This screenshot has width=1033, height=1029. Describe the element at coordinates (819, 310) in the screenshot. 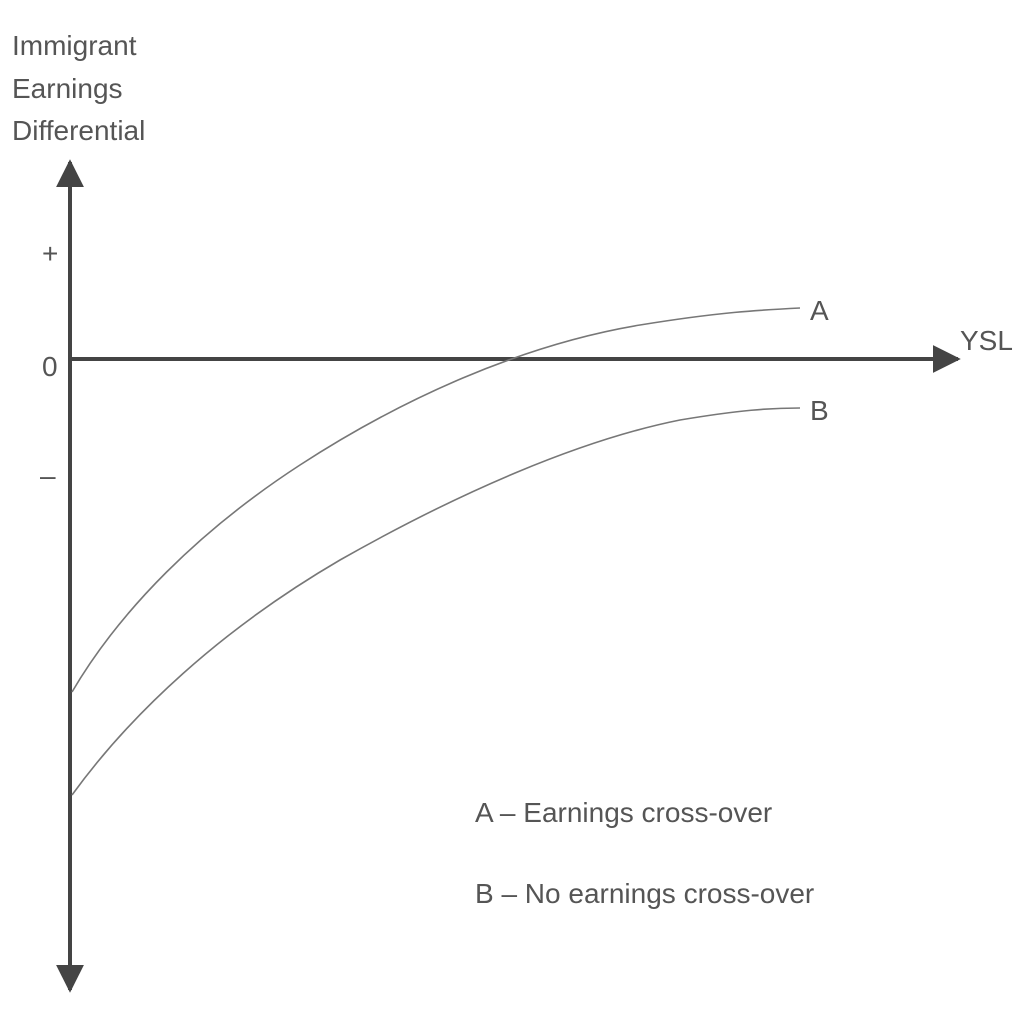

I see `curve-label: A` at that location.